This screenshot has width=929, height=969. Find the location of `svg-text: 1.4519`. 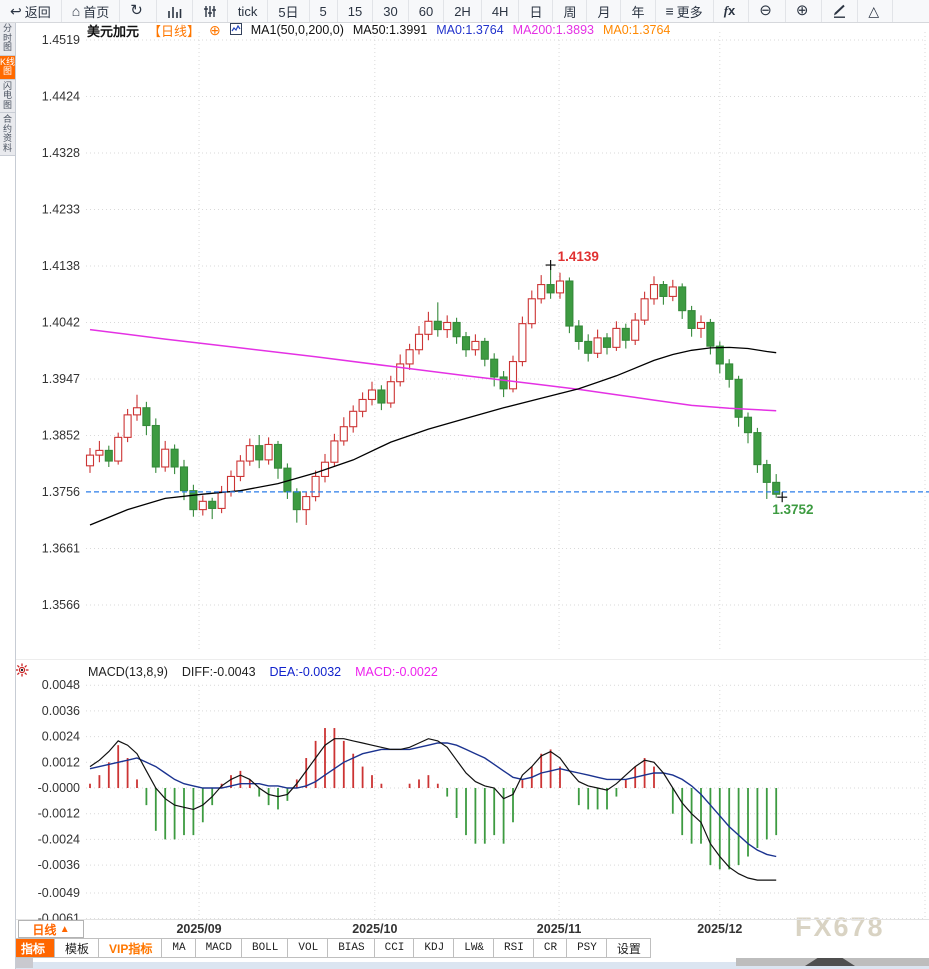

svg-text: 1.4519 is located at coordinates (61, 40).